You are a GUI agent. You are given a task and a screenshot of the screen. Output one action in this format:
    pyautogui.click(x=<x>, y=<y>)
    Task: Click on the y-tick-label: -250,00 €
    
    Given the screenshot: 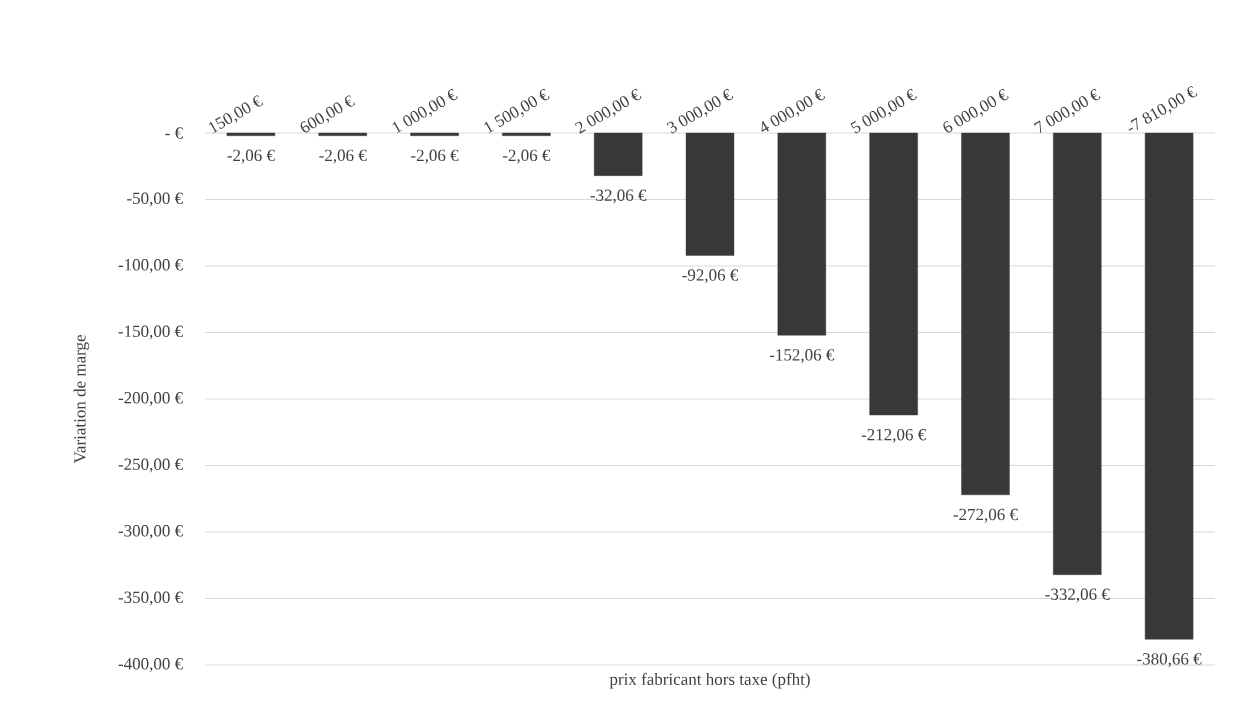 What is the action you would take?
    pyautogui.click(x=150, y=465)
    